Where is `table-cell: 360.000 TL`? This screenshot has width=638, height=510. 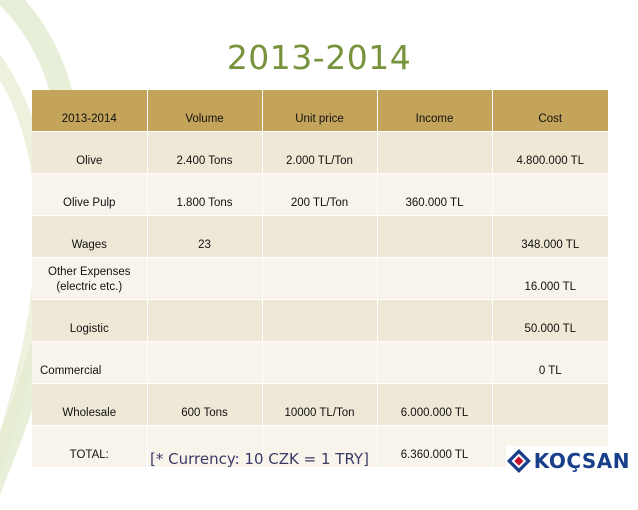
table-cell: 360.000 TL is located at coordinates (435, 194).